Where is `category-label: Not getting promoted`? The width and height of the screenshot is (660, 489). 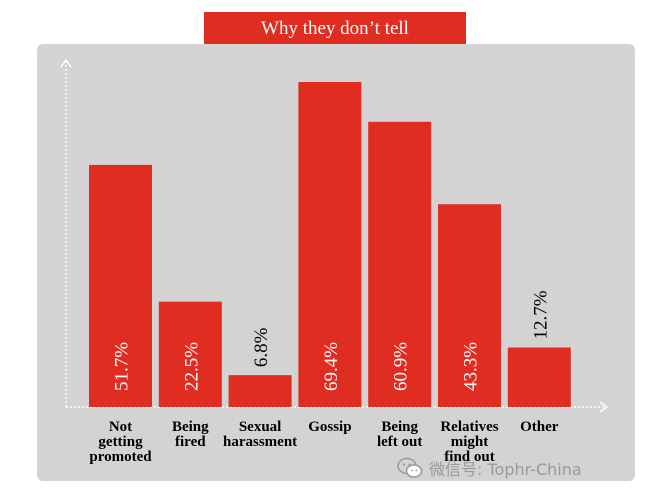 category-label: Not getting promoted is located at coordinates (120, 442).